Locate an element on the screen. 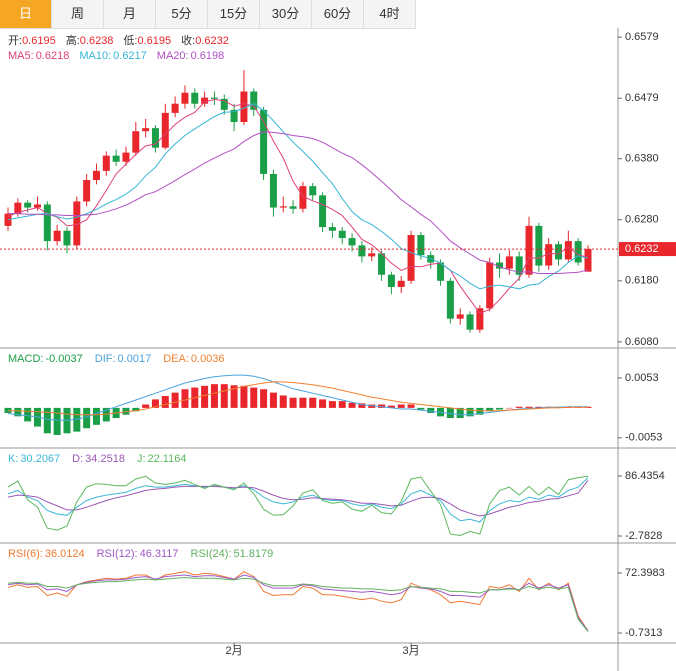 This screenshot has height=671, width=676. legend-value: 0.6217 is located at coordinates (130, 56).